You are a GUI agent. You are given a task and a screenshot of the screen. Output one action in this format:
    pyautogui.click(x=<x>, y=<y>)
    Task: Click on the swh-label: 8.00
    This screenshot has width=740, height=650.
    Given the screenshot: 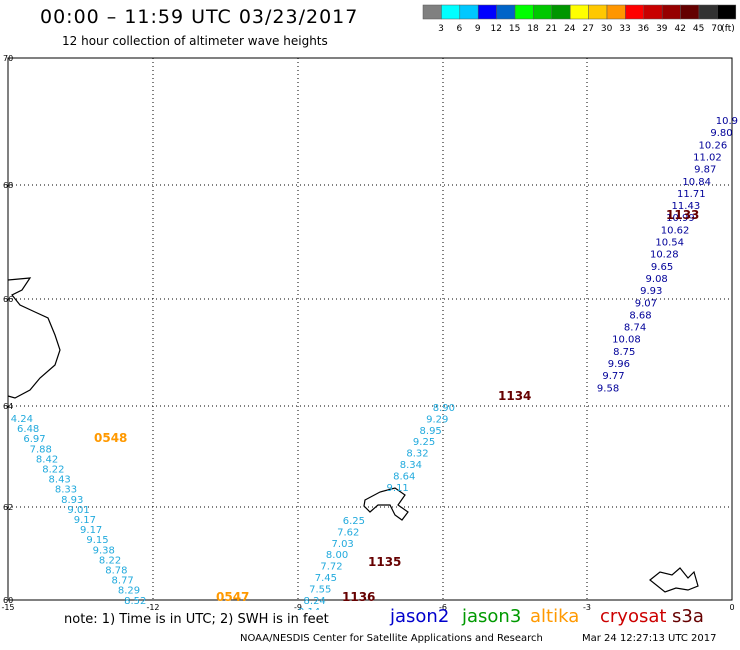 What is the action you would take?
    pyautogui.click(x=337, y=555)
    